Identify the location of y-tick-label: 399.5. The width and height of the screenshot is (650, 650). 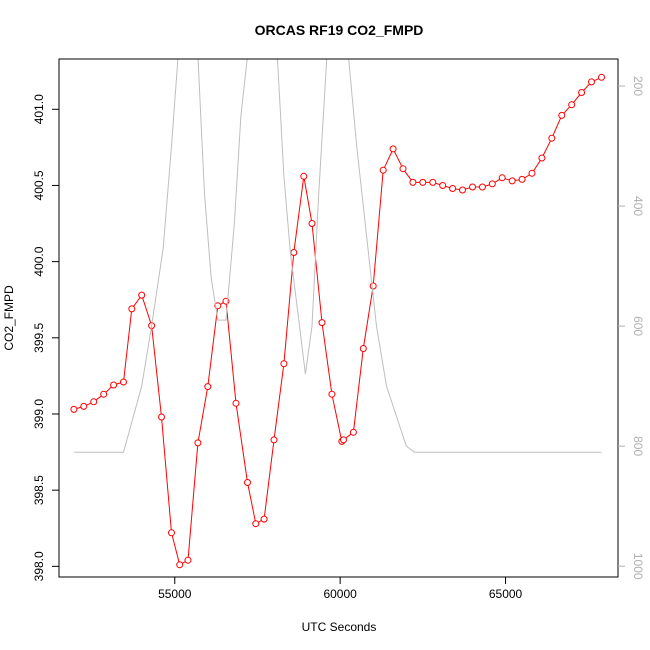
(39, 337).